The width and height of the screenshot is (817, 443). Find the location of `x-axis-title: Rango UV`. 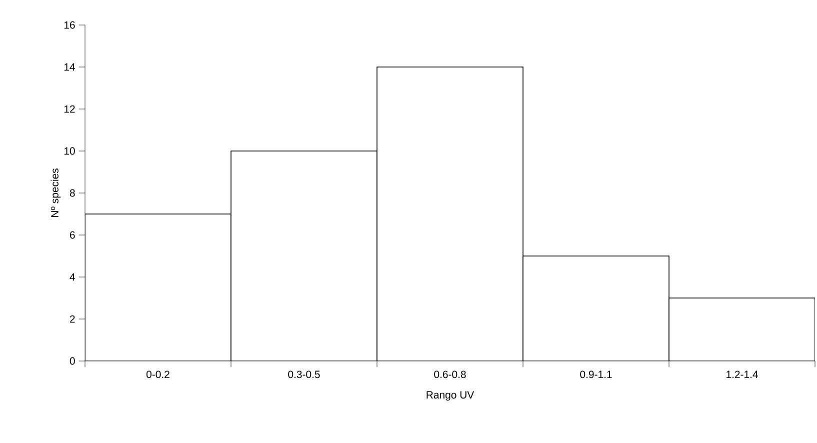

x-axis-title: Rango UV is located at coordinates (450, 396).